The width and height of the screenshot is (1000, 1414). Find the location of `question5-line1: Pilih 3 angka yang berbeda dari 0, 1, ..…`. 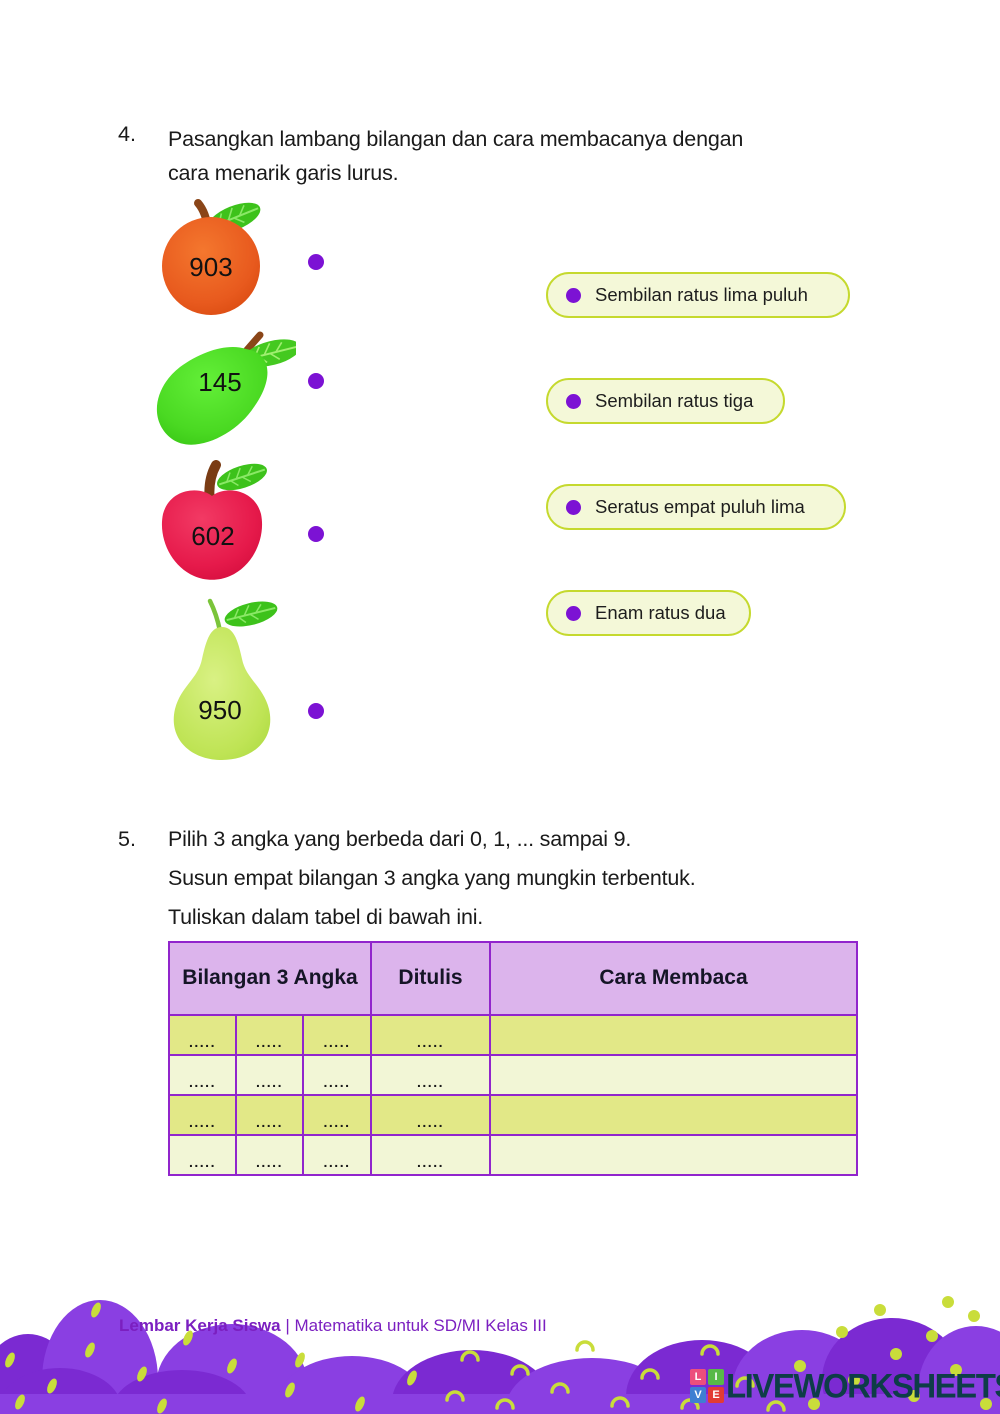

question5-line1: Pilih 3 angka yang berbeda dari 0, 1, ..… is located at coordinates (400, 839).